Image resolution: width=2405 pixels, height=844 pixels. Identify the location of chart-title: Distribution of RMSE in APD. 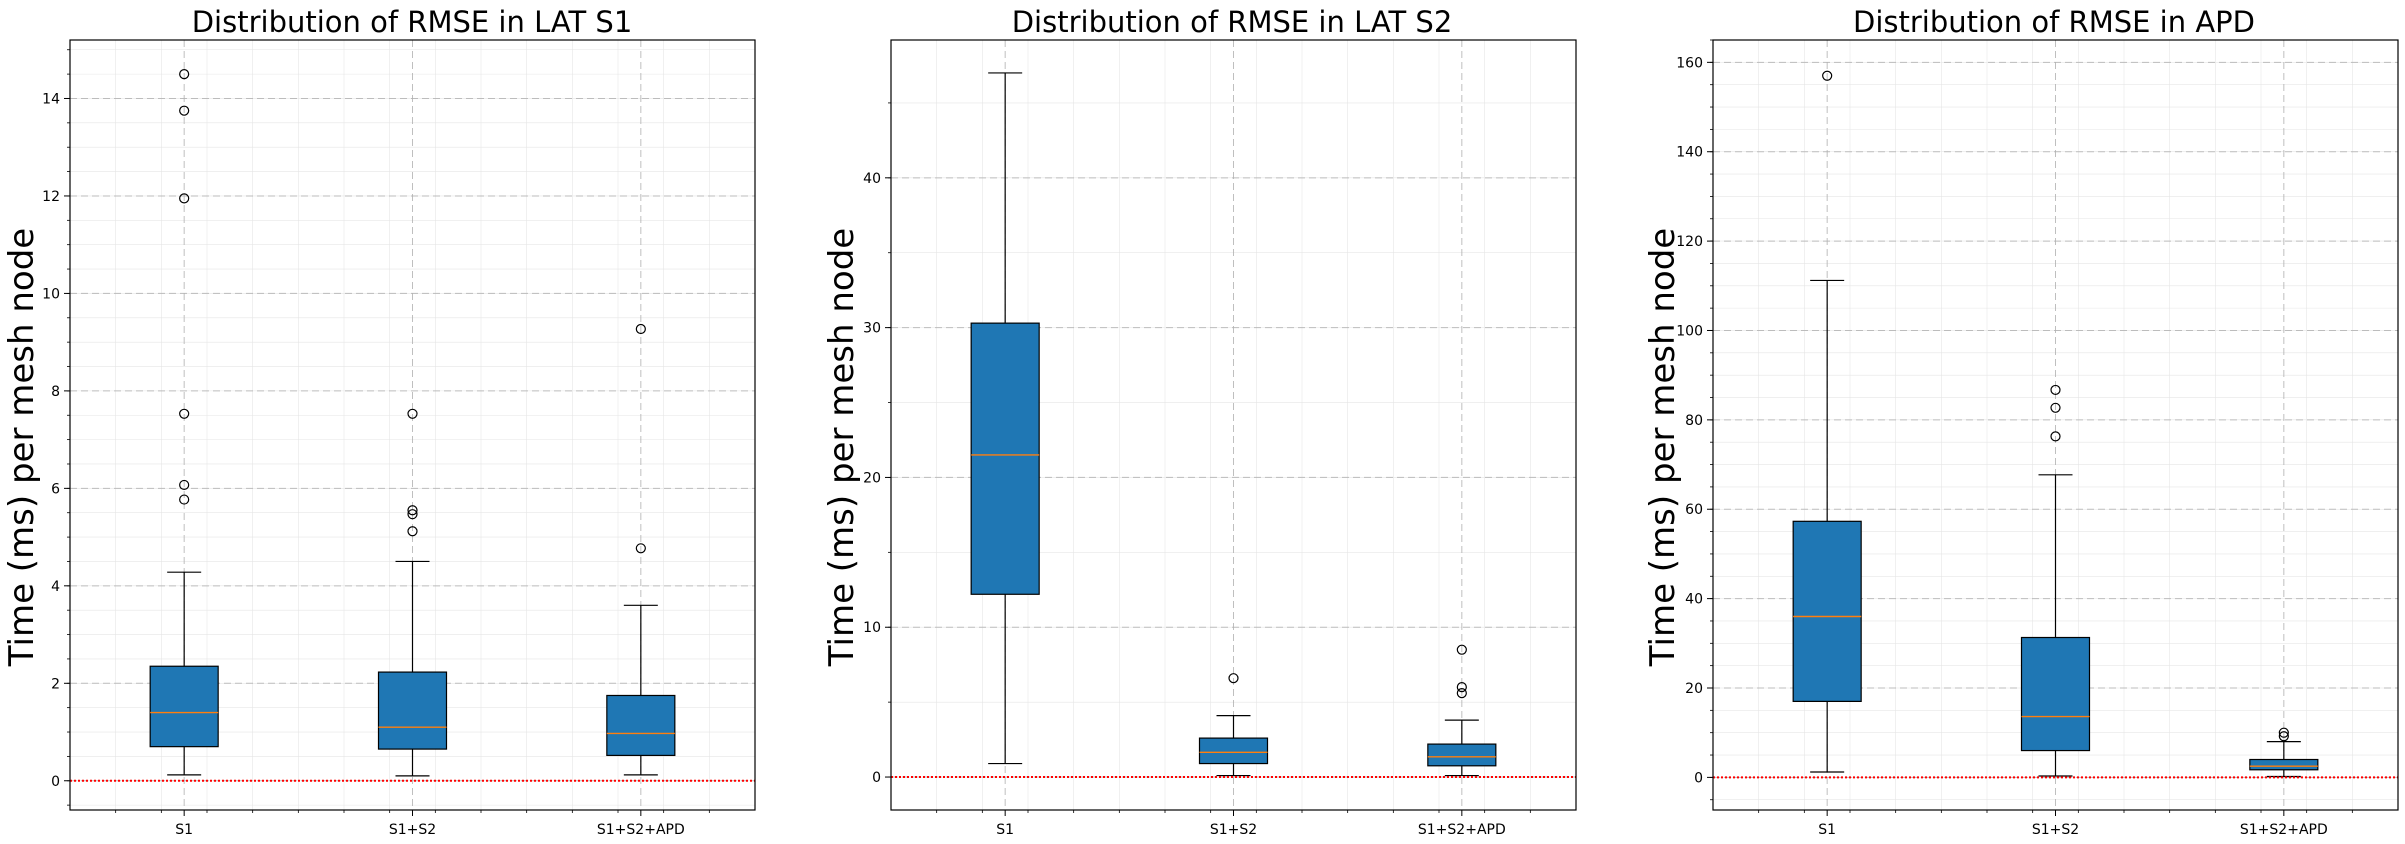
(2054, 22).